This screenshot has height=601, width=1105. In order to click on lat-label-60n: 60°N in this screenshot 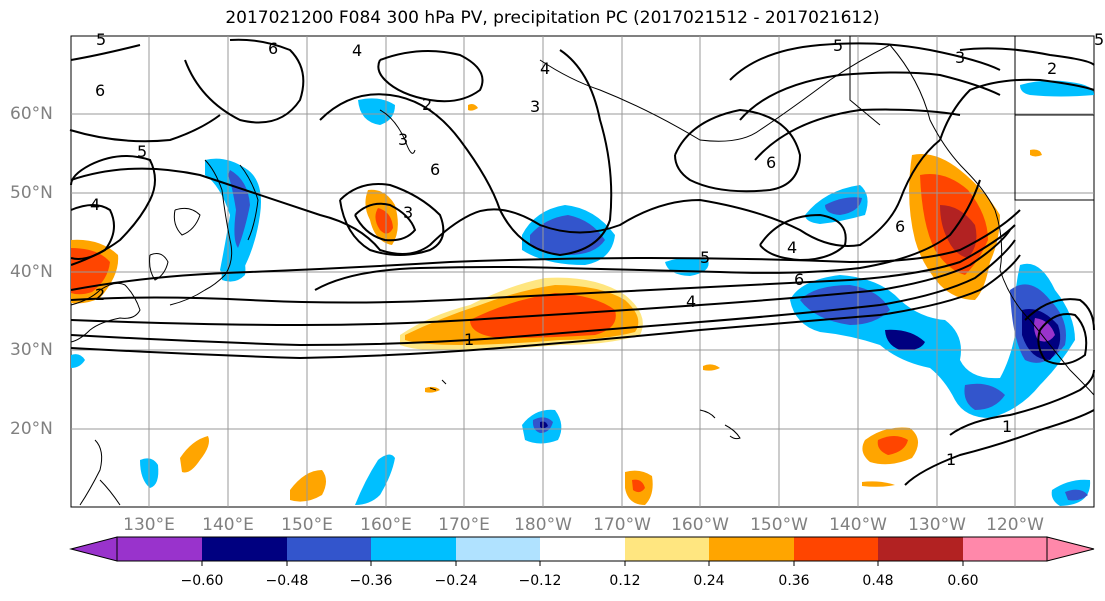, I will do `click(31, 114)`.